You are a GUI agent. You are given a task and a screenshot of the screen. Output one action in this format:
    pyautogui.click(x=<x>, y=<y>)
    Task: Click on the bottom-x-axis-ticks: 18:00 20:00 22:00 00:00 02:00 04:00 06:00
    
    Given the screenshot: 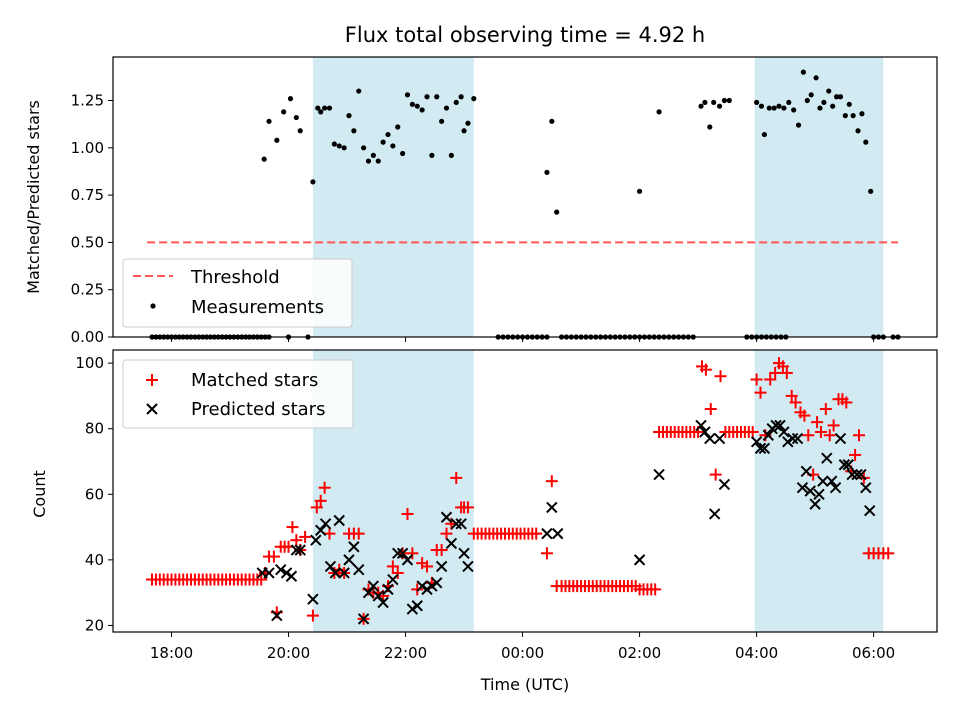 What is the action you would take?
    pyautogui.click(x=522, y=647)
    